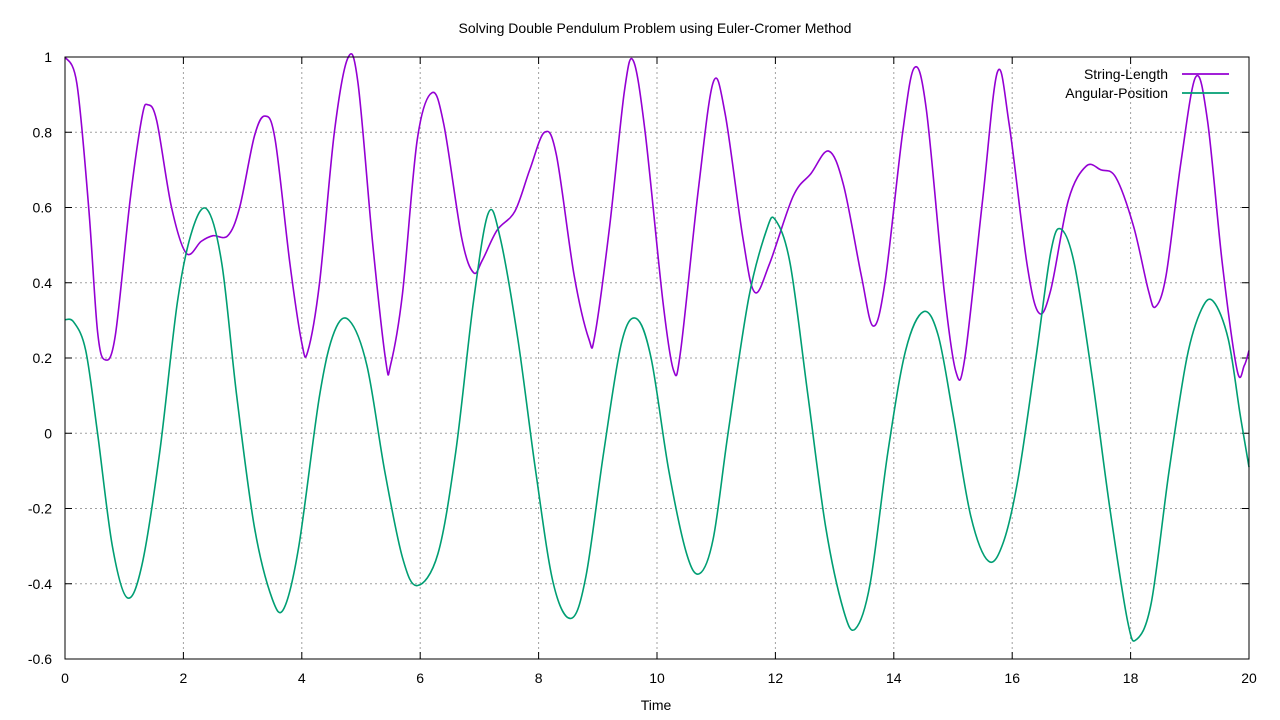  What do you see at coordinates (48, 57) in the screenshot?
I see `y-tick-label: 1` at bounding box center [48, 57].